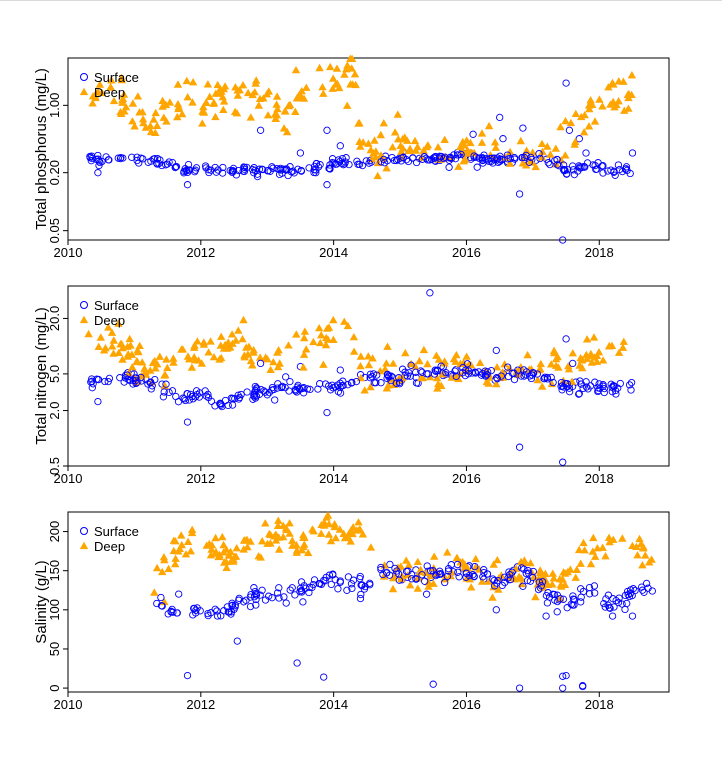 This screenshot has width=722, height=777. Describe the element at coordinates (84, 319) in the screenshot. I see `legend-deep-marker` at that location.